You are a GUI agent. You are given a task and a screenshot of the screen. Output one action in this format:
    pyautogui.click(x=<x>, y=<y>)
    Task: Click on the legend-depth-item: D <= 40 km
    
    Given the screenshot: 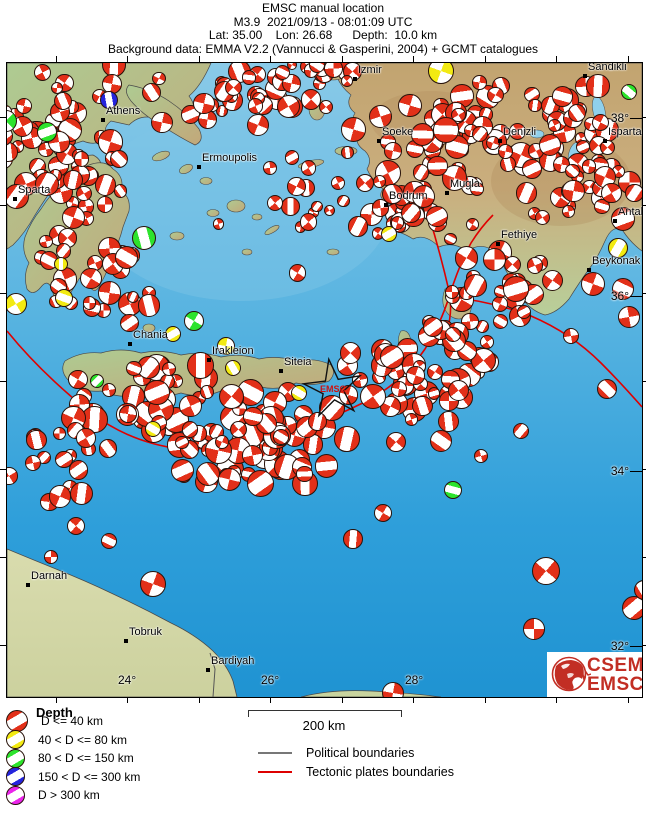 What is the action you would take?
    pyautogui.click(x=51, y=721)
    